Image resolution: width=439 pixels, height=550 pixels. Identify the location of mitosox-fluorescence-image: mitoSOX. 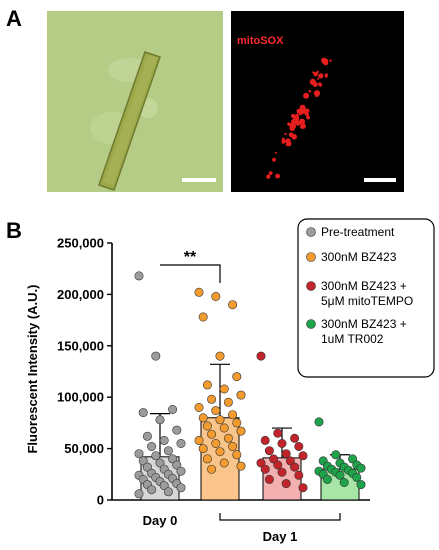
(317, 101).